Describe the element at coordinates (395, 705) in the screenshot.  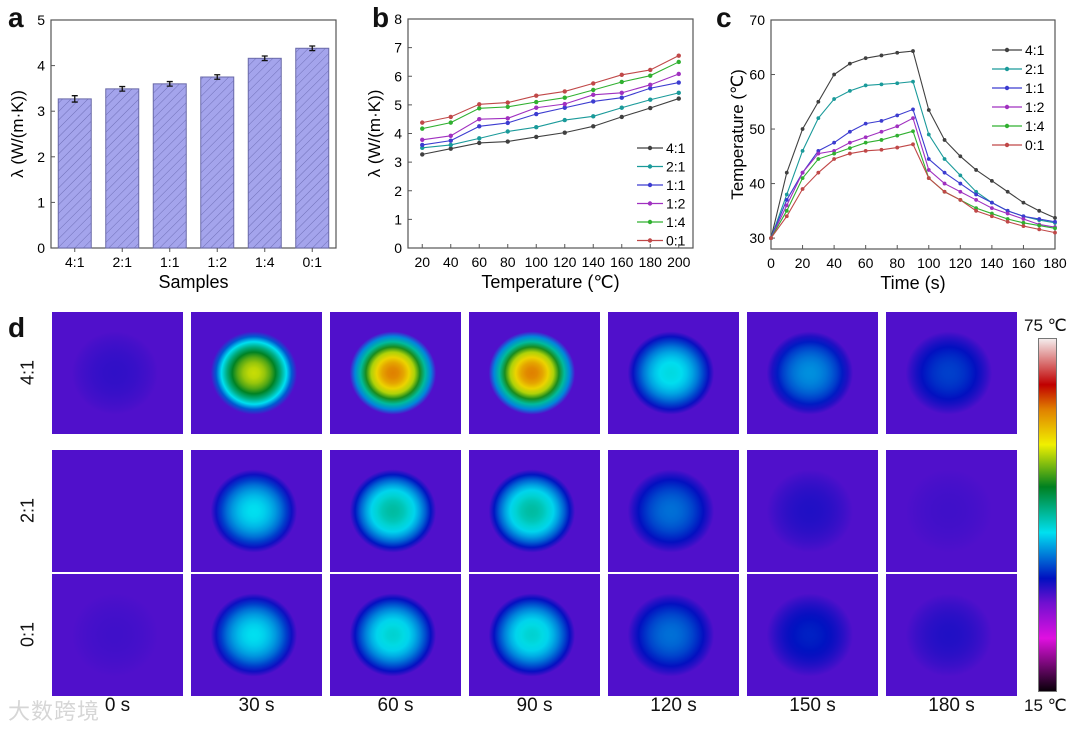
I see `time-label: 60 s` at that location.